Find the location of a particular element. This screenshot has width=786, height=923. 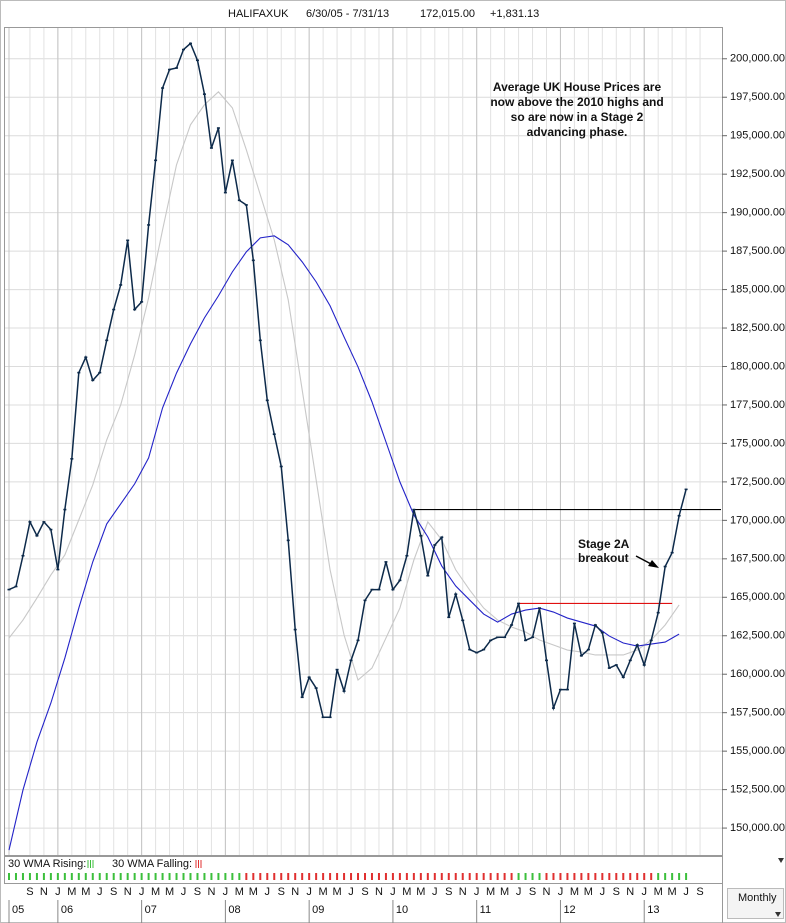

year-label: 09 is located at coordinates (318, 910).